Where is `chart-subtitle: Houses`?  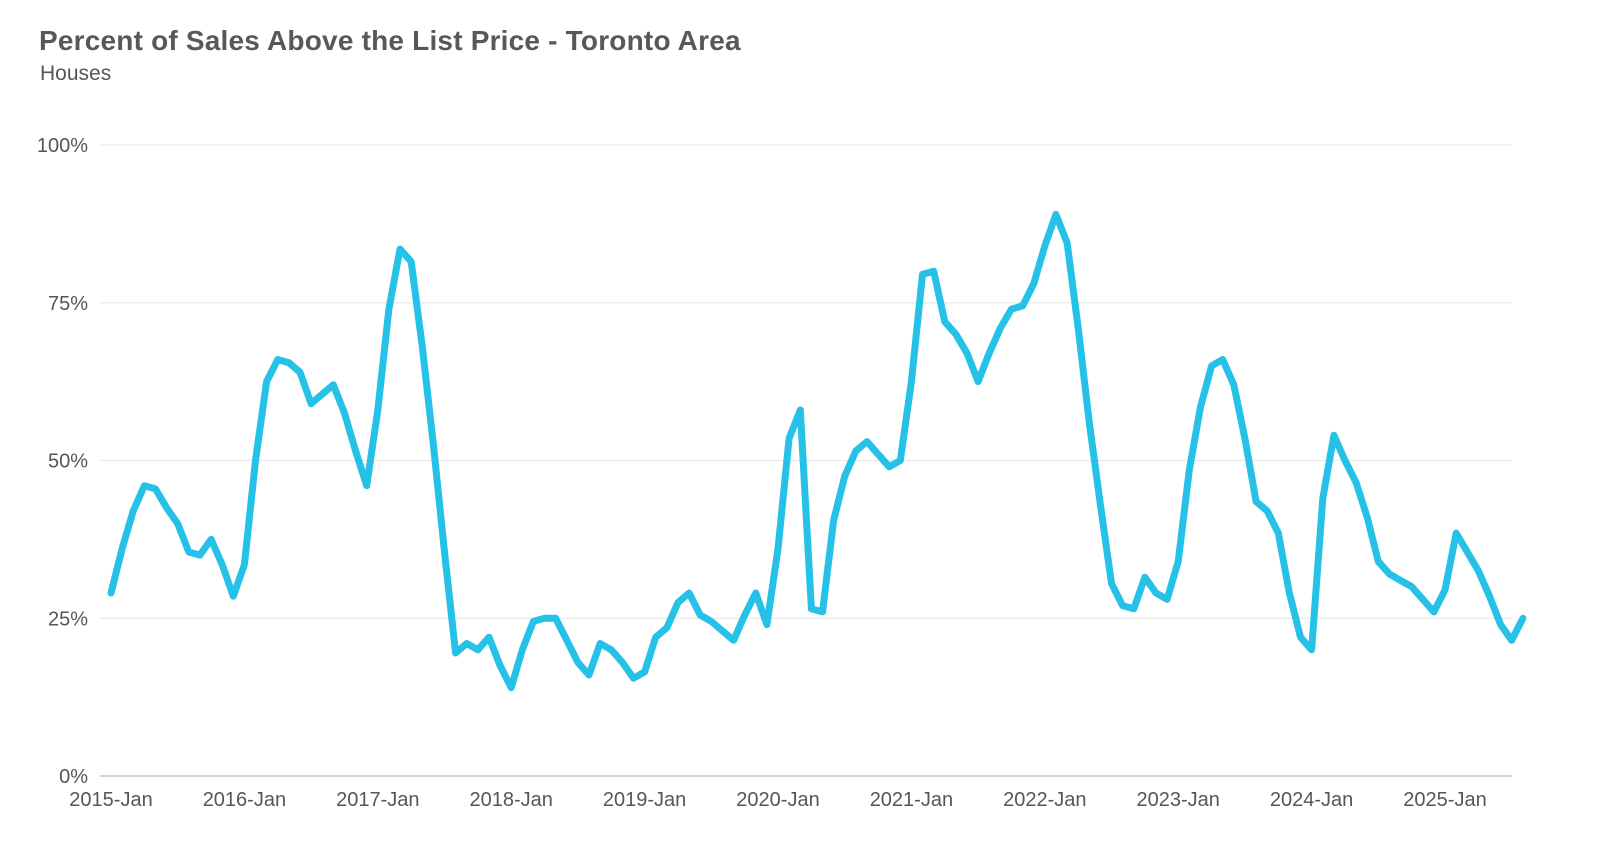
chart-subtitle: Houses is located at coordinates (76, 73).